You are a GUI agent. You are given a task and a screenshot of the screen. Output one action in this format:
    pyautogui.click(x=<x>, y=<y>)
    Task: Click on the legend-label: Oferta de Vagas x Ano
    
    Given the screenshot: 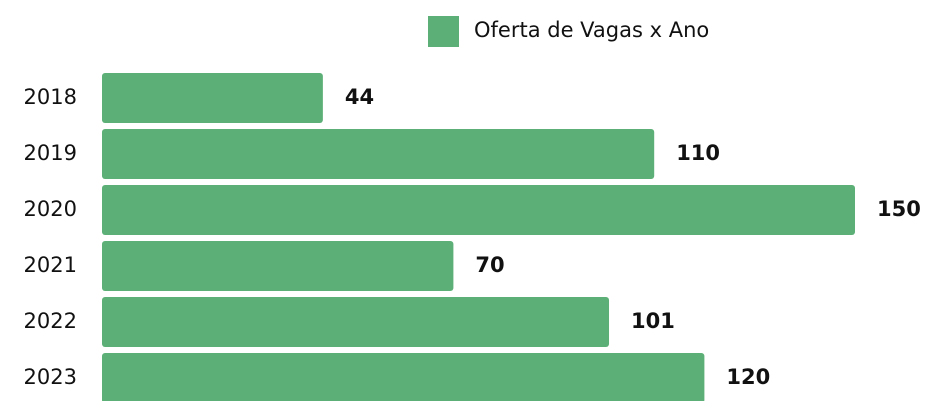 What is the action you would take?
    pyautogui.click(x=591, y=30)
    